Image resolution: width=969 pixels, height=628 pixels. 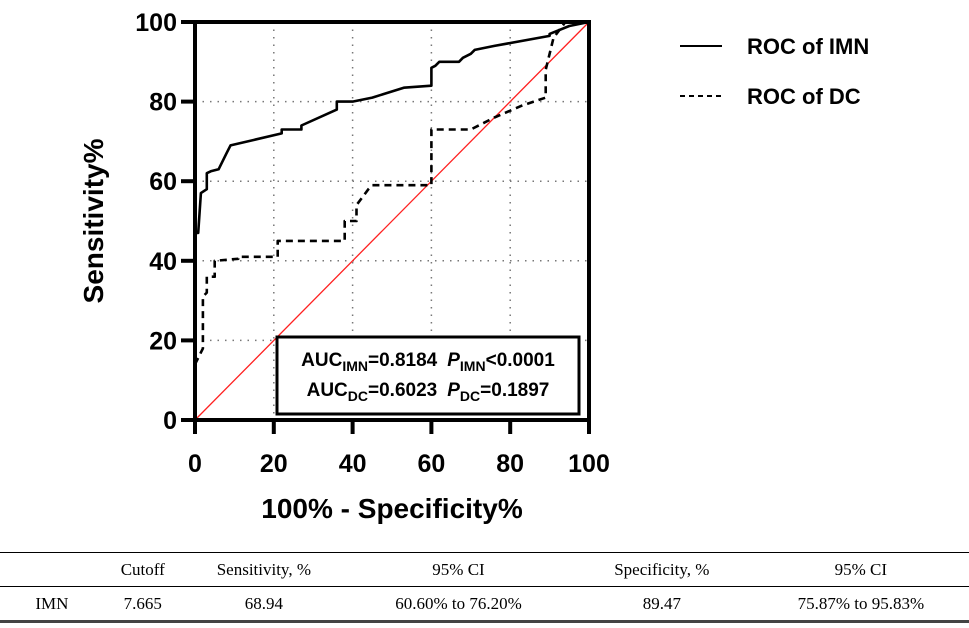 What do you see at coordinates (804, 96) in the screenshot?
I see `legend-label-dc: ROC of DC` at bounding box center [804, 96].